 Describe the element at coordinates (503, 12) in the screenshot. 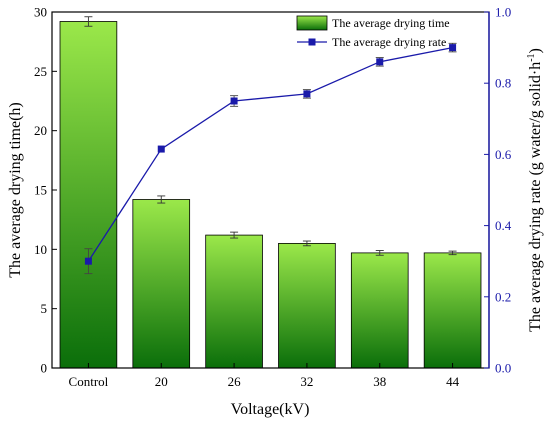

I see `right-tick-label-5: 1.0` at that location.